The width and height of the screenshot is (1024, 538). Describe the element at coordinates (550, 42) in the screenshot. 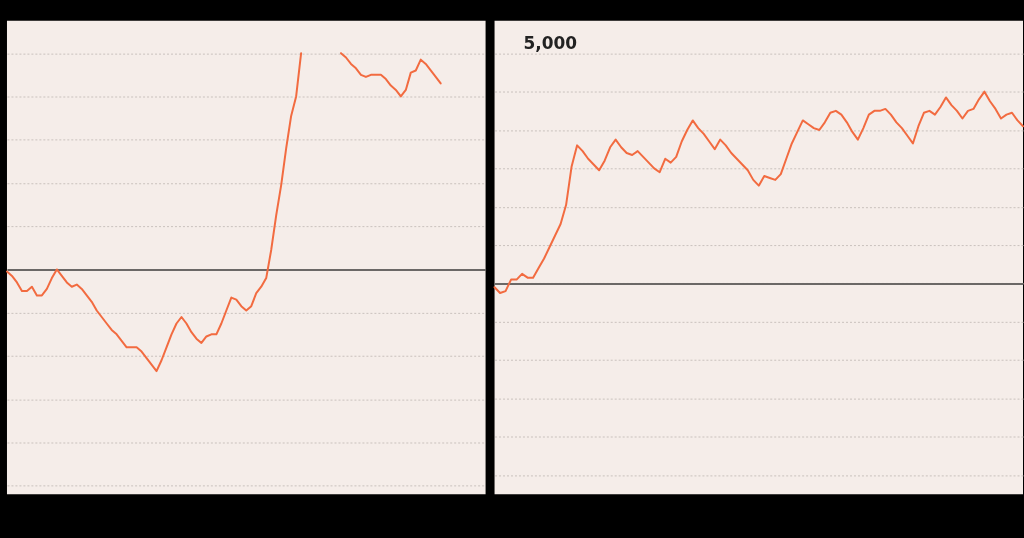

I see `text: 5,000` at that location.